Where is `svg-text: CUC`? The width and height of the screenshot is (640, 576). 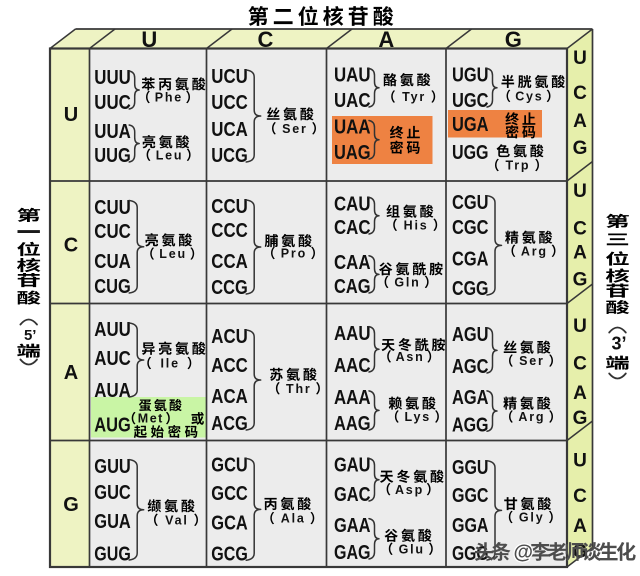 svg-text: CUC is located at coordinates (112, 232).